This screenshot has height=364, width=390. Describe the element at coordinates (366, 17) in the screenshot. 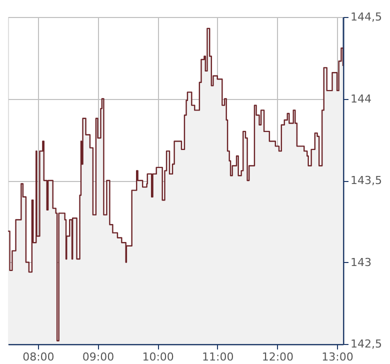

I see `y-tick-label: 144,5` at that location.